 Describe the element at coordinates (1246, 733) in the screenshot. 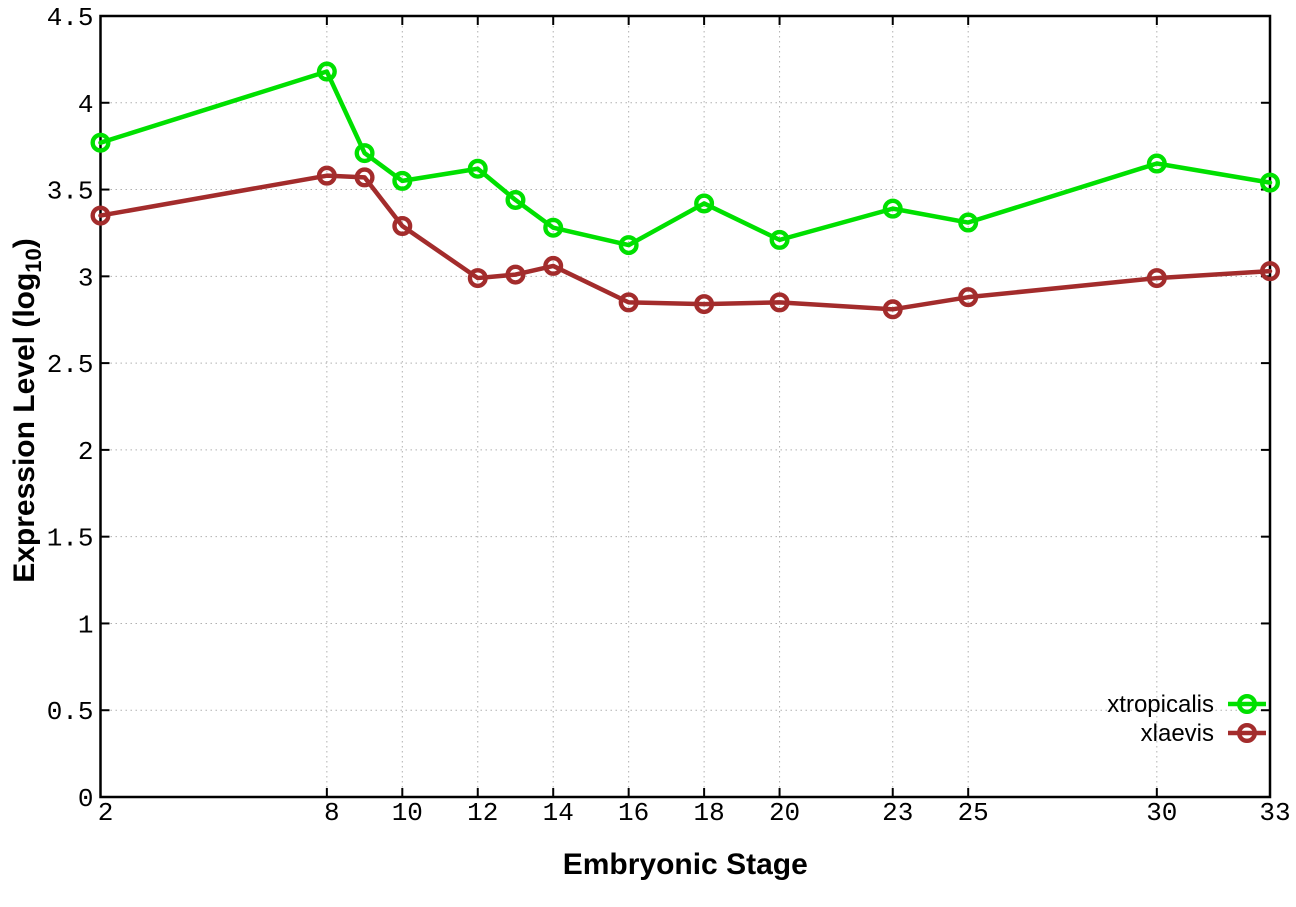

I see `legend-sample-marker-xlaevis` at that location.